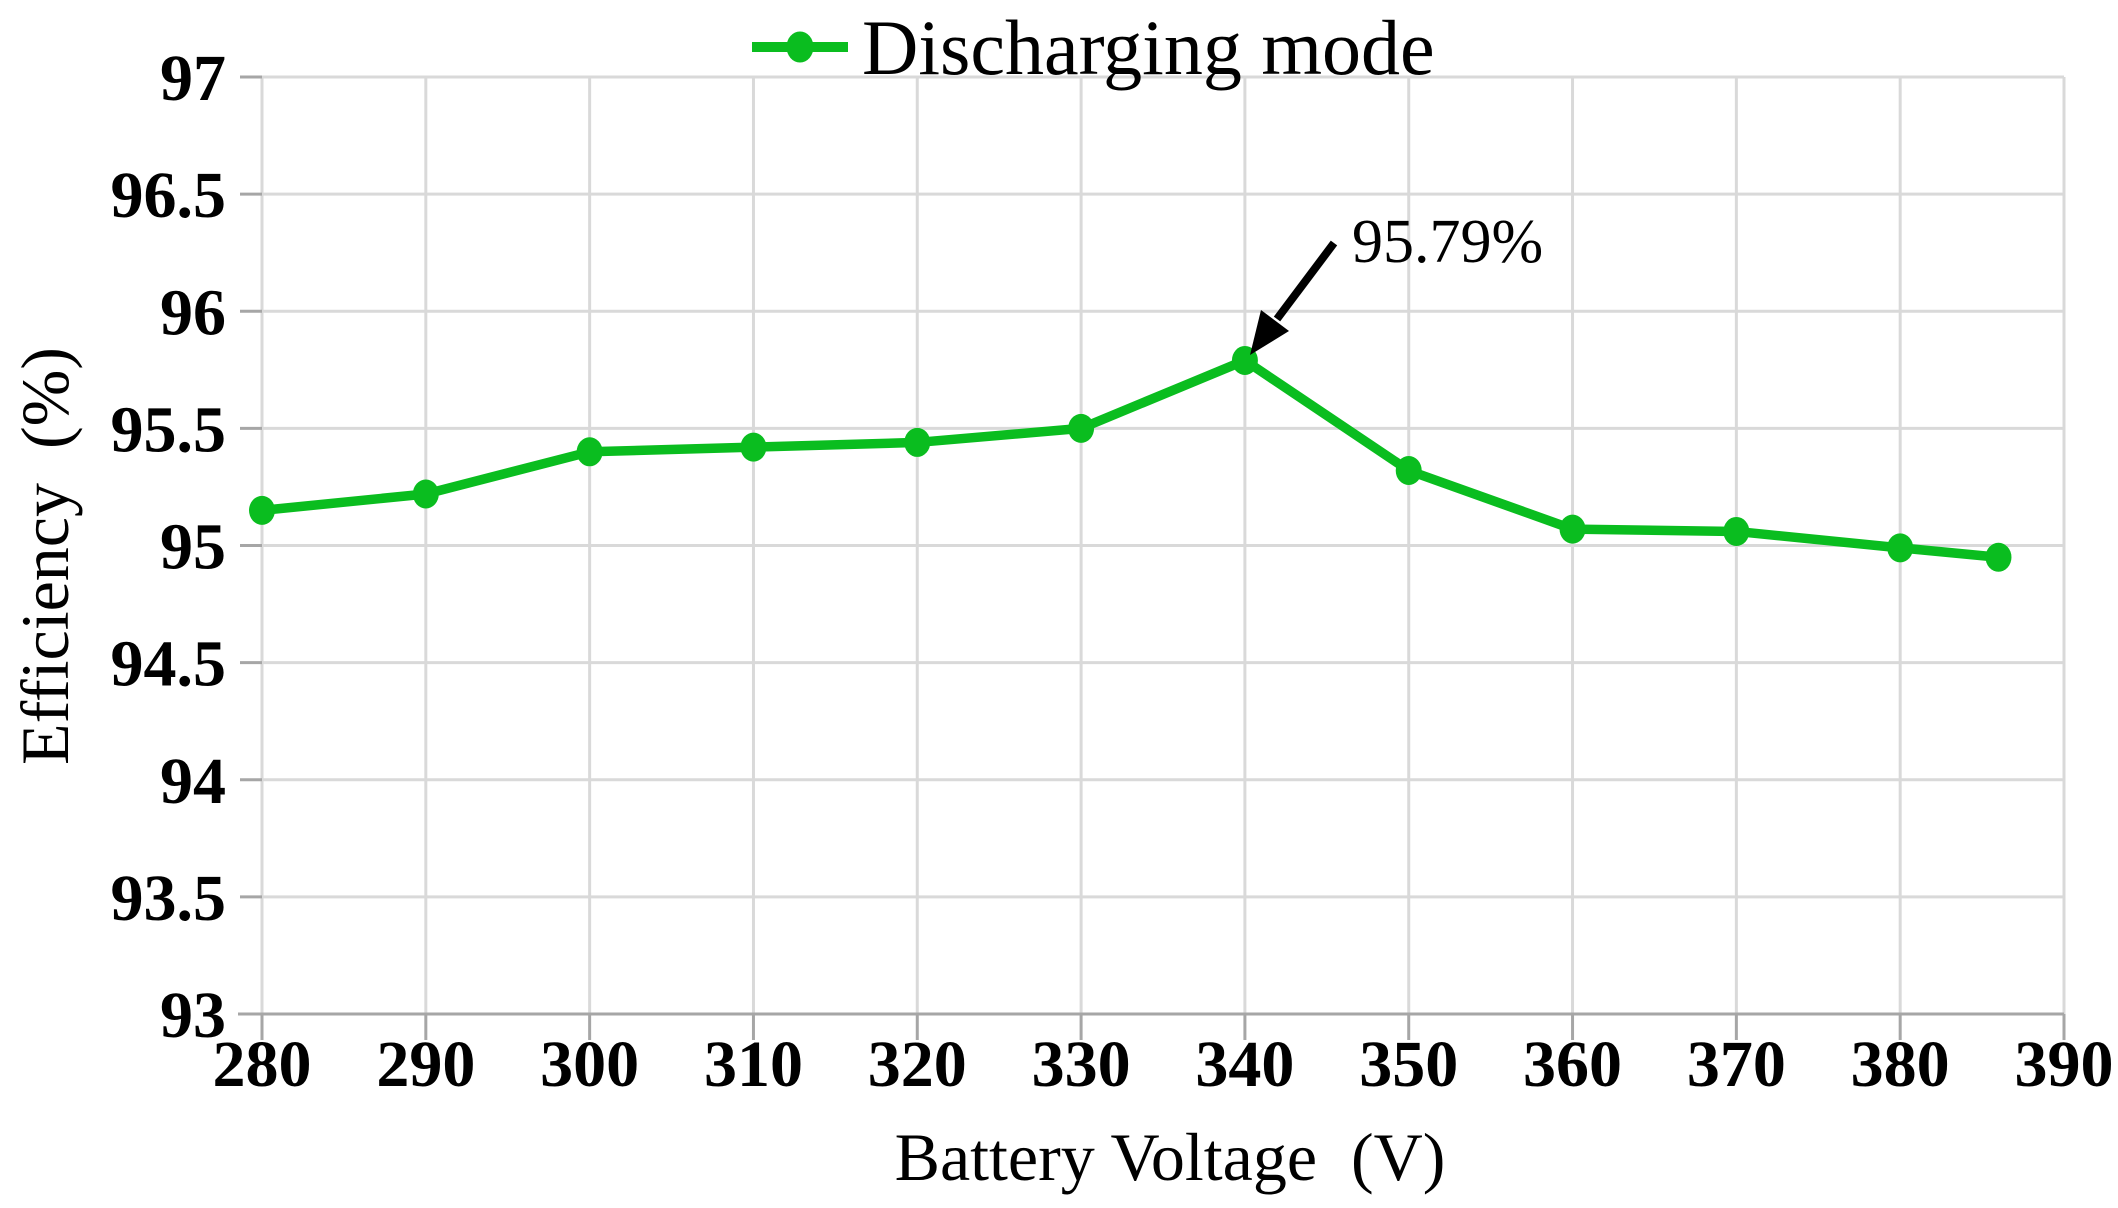 The width and height of the screenshot is (2118, 1208). What do you see at coordinates (1900, 1064) in the screenshot?
I see `x-tick-label: 380` at bounding box center [1900, 1064].